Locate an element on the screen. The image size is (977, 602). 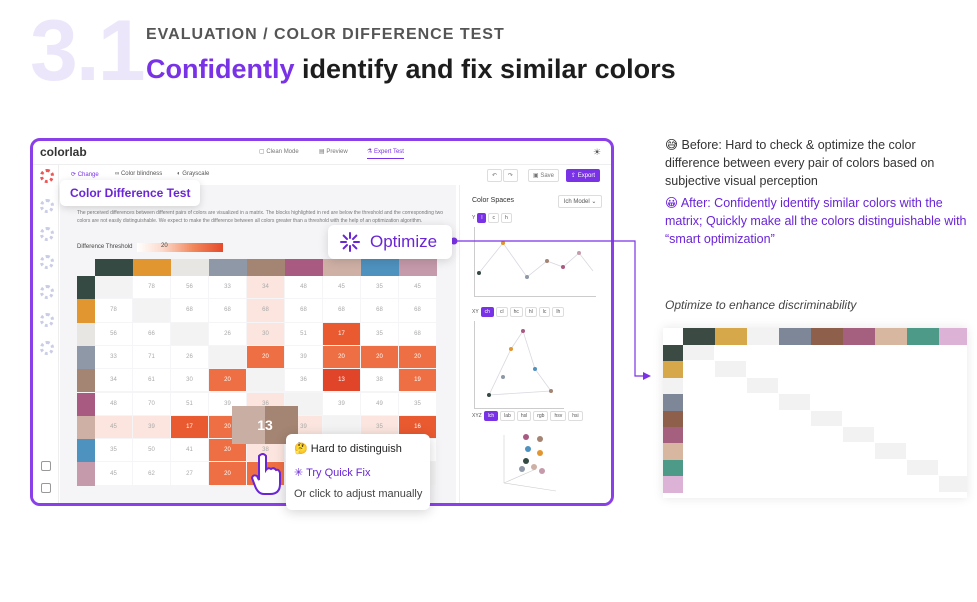
matrix-cell: 62 is located at coordinates (151, 473).